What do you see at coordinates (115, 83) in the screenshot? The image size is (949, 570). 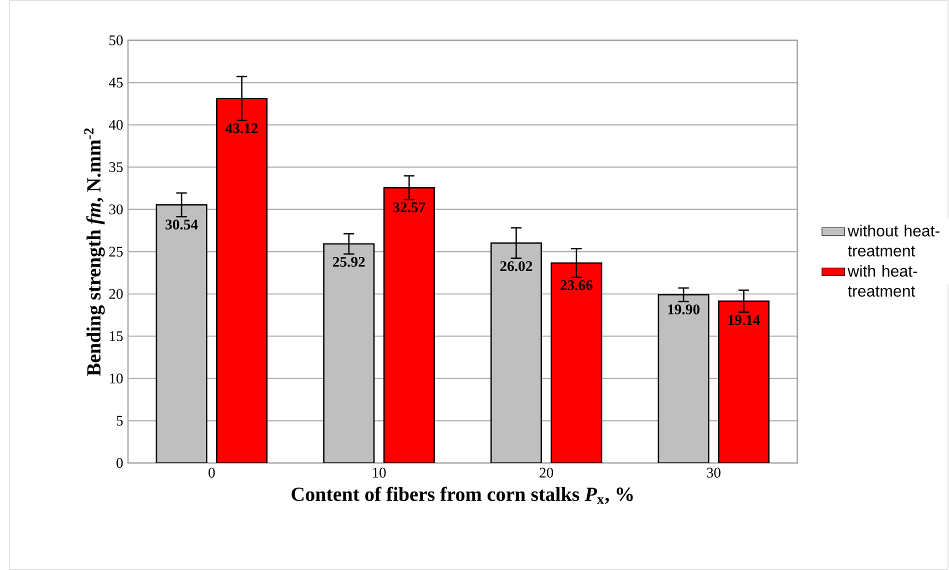 I see `y-tick-label: 45` at bounding box center [115, 83].